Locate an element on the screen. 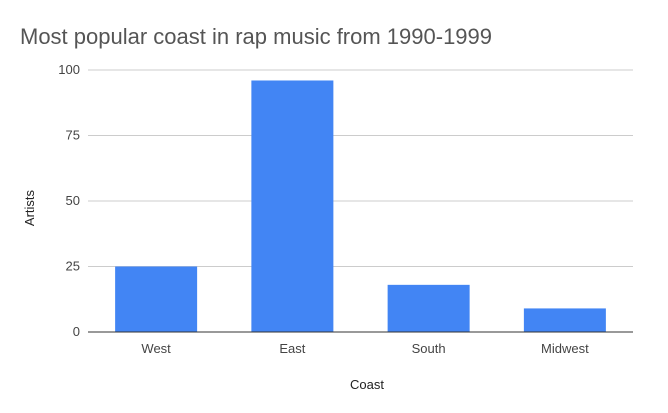 The width and height of the screenshot is (668, 413). bar-east is located at coordinates (292, 206).